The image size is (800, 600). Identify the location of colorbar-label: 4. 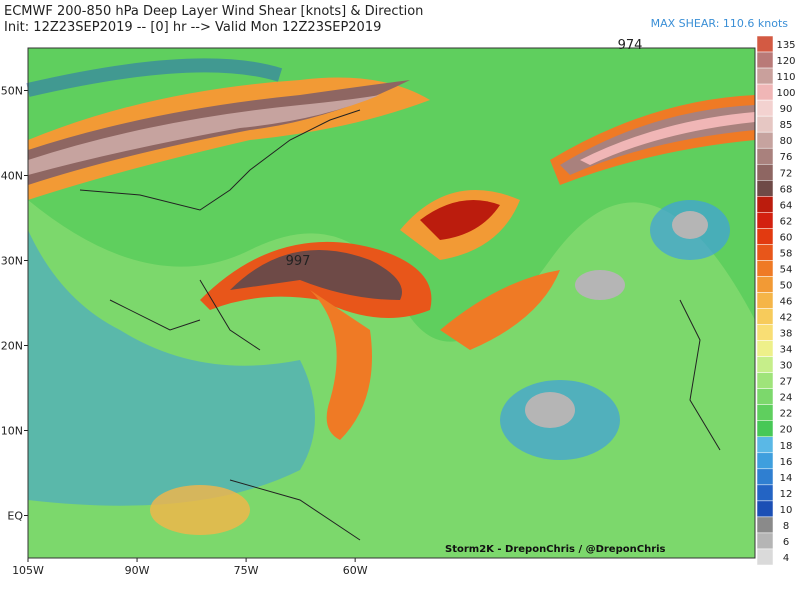
(786, 558).